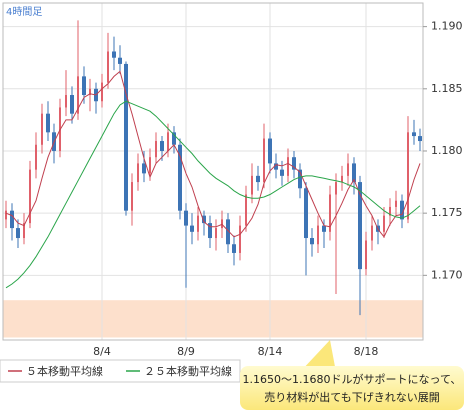 The height and width of the screenshot is (420, 476). What do you see at coordinates (318, 356) in the screenshot?
I see `callout-pointer` at bounding box center [318, 356].